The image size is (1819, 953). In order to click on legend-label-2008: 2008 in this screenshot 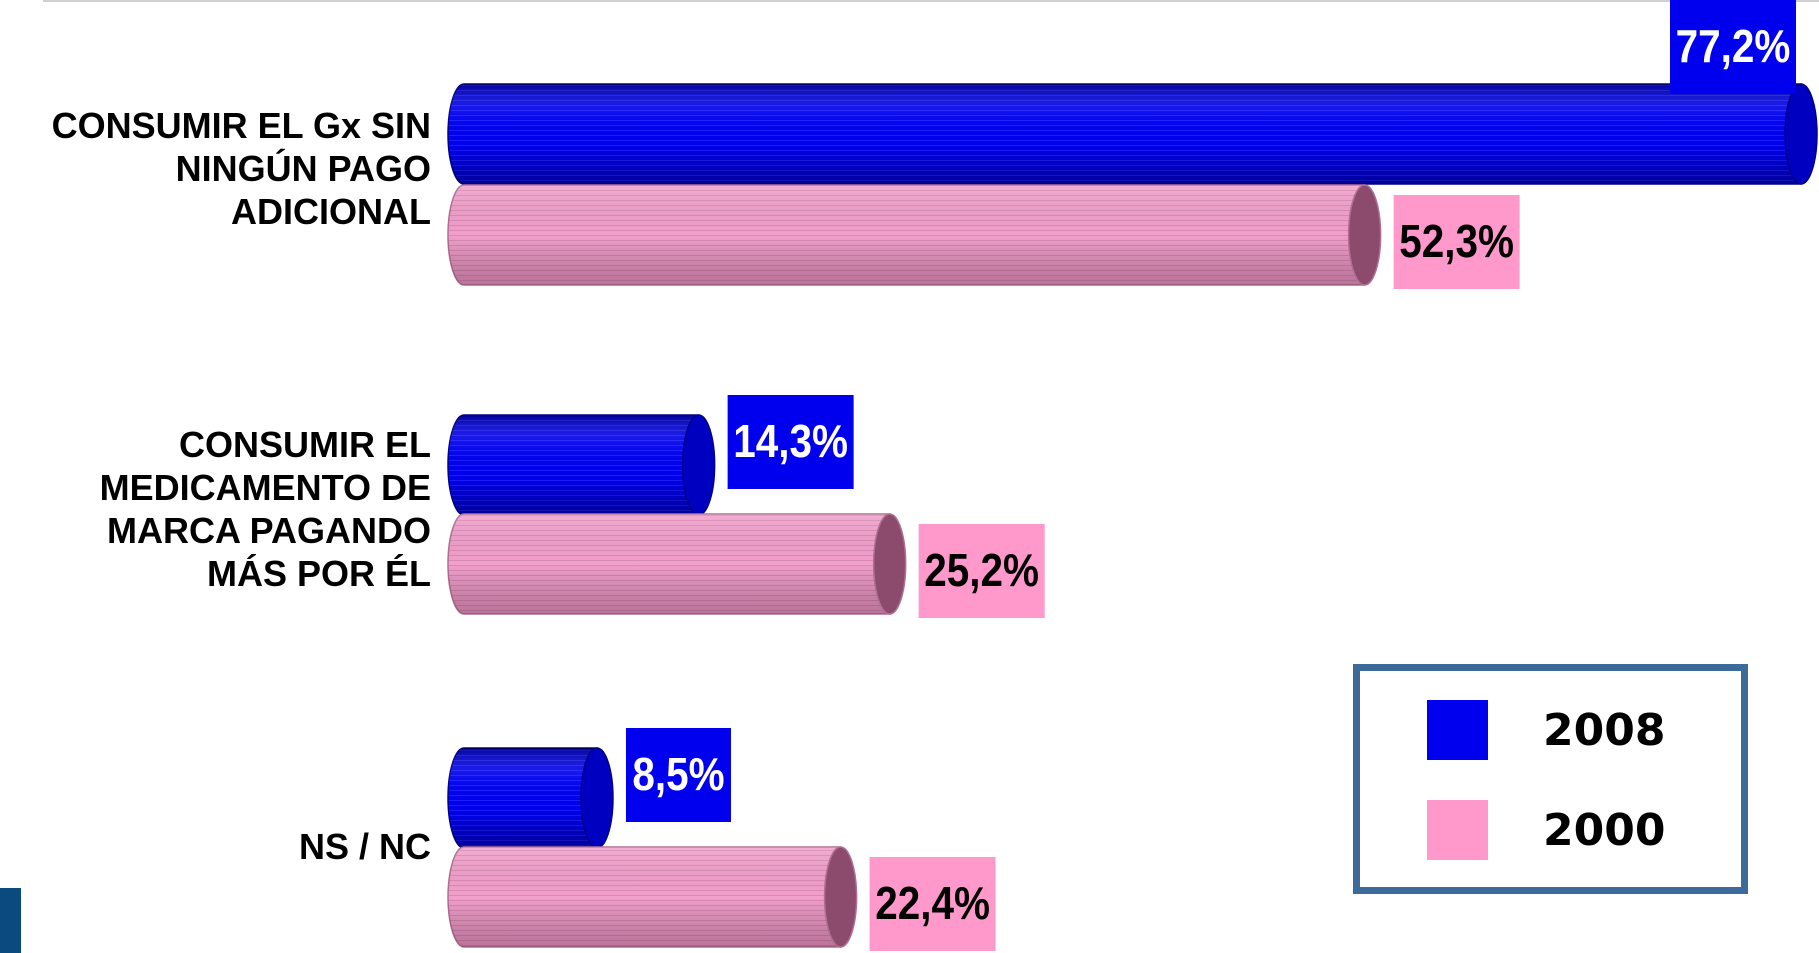, I will do `click(1604, 730)`.